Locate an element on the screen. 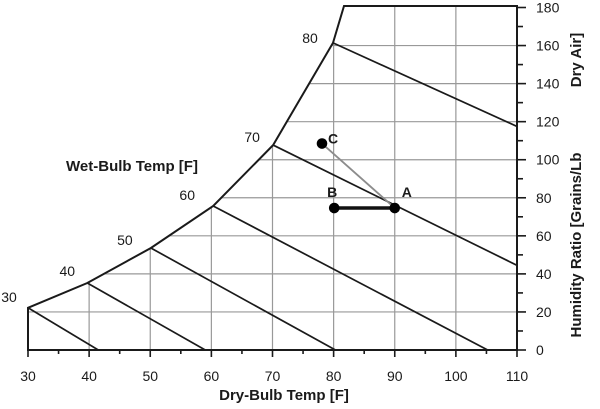 The image size is (600, 409). y-axis-tick-label-180: 180 is located at coordinates (548, 8).